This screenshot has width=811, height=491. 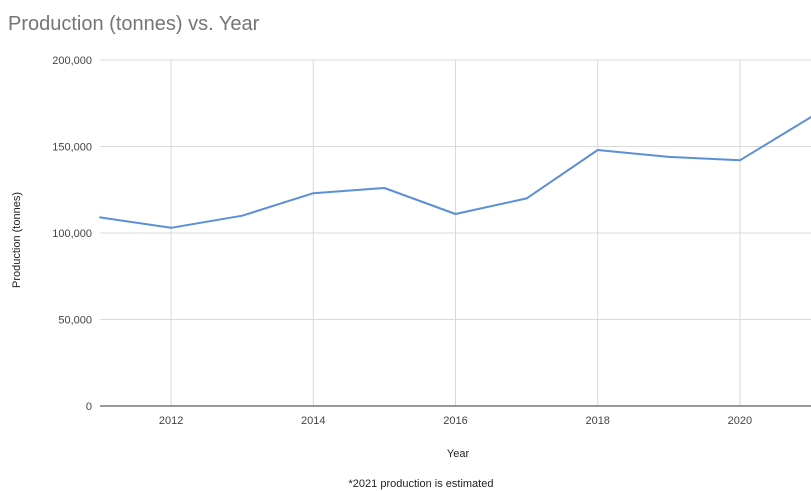 I want to click on x-tick-label: 2020, so click(x=740, y=421).